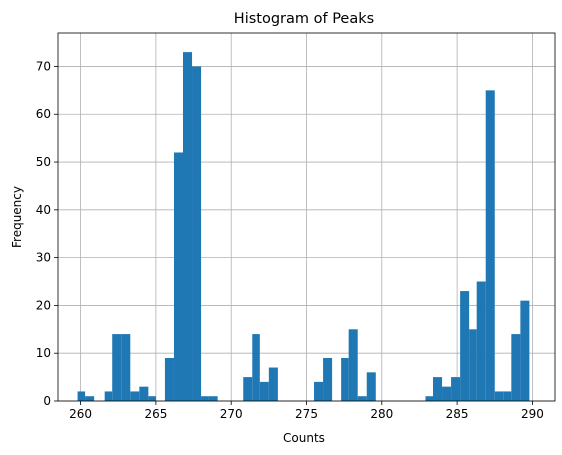  What do you see at coordinates (43, 162) in the screenshot?
I see `y-tick-label: 50` at bounding box center [43, 162].